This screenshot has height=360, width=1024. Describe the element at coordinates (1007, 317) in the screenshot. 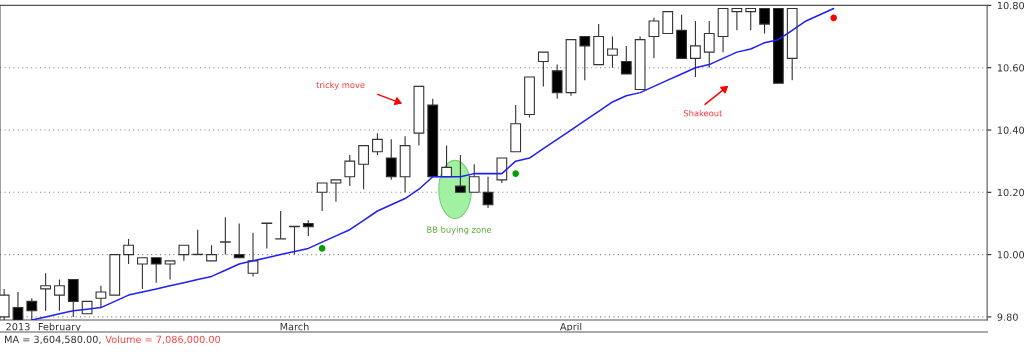

I see `y-tick-label: 9.80` at that location.